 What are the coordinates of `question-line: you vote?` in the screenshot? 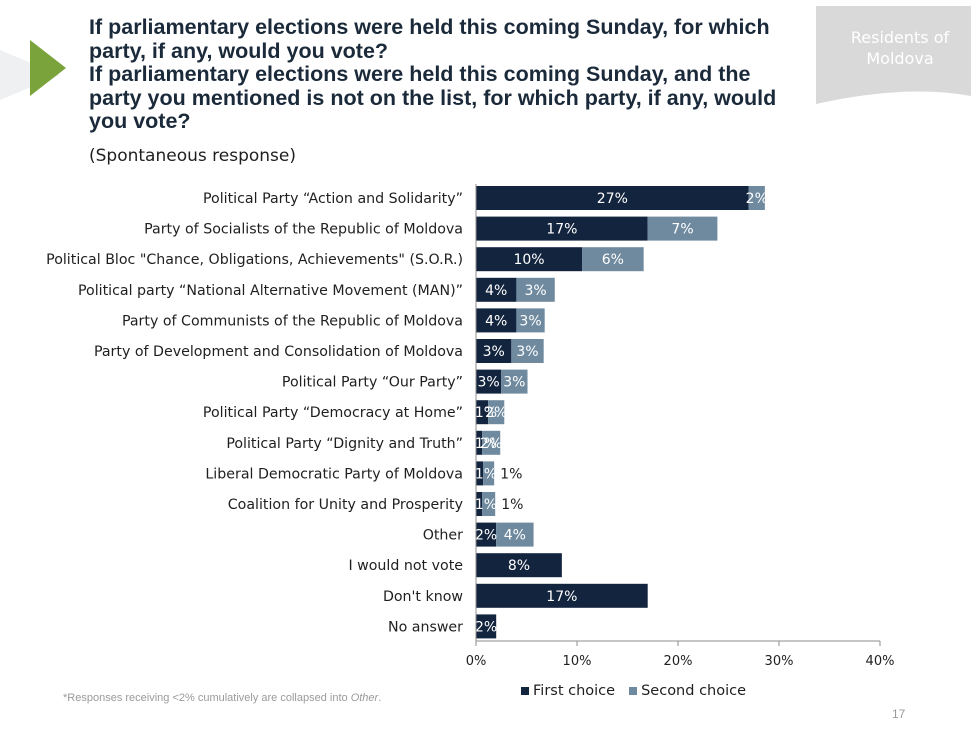 It's located at (140, 121).